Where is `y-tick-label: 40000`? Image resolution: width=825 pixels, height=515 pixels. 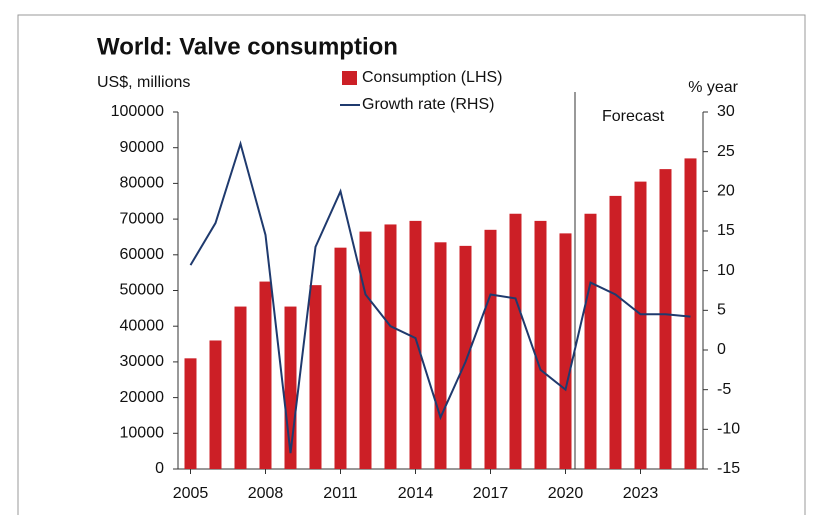 y-tick-label: 40000 is located at coordinates (142, 325).